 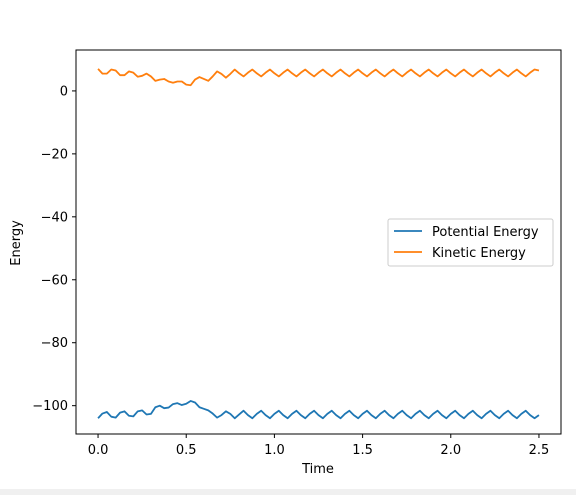 I want to click on bottom-strip, so click(x=288, y=492).